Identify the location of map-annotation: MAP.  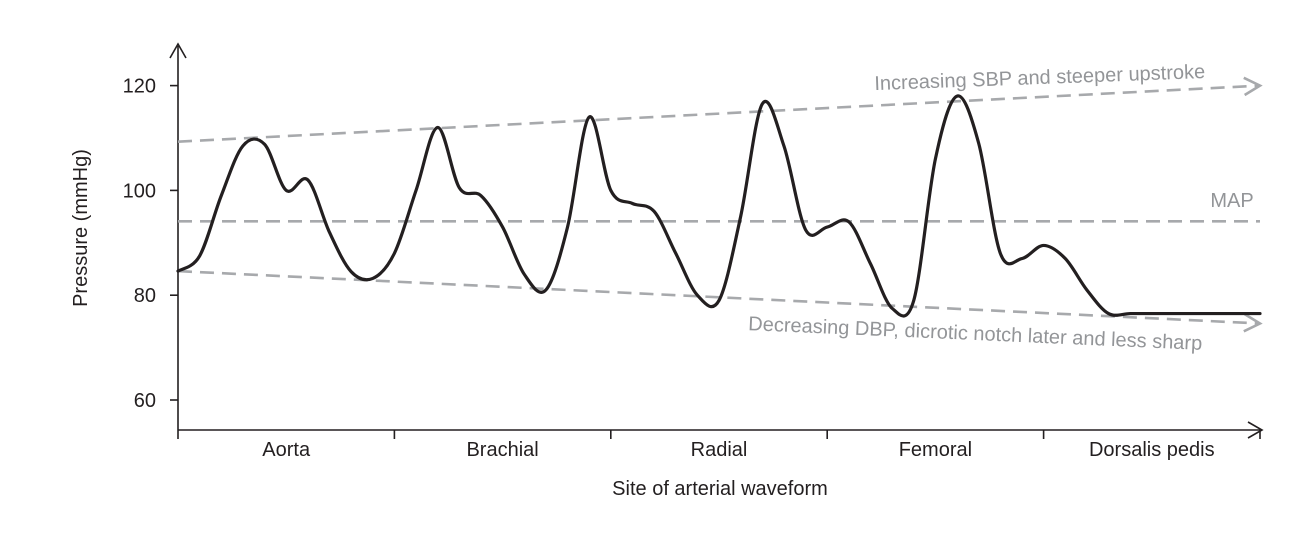
(1231, 201).